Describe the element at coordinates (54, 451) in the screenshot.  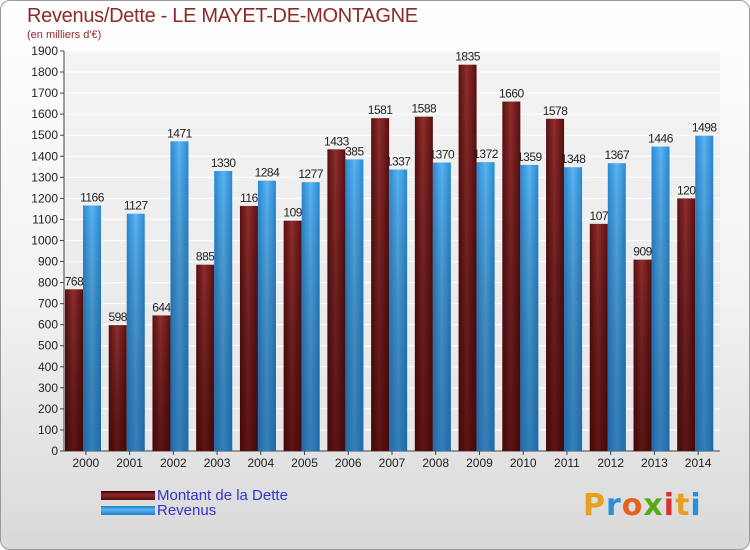
I see `y-tick-label: 0` at that location.